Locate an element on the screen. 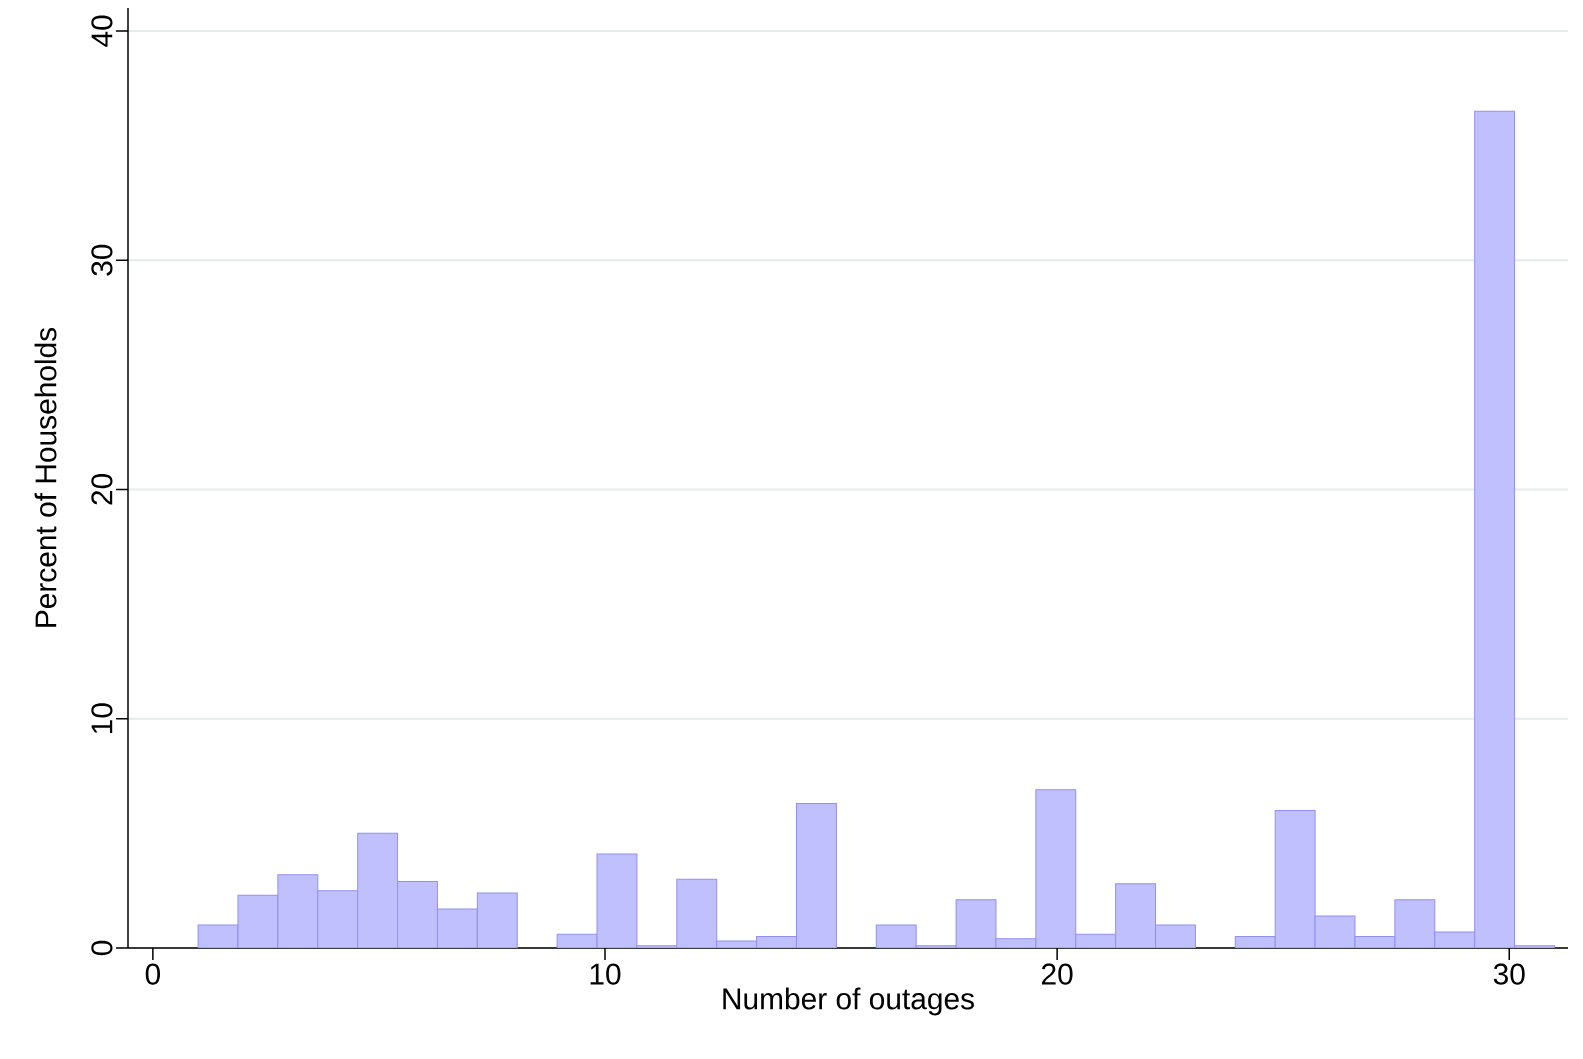 This screenshot has height=1059, width=1583. y-tick-label: 10 is located at coordinates (102, 718).